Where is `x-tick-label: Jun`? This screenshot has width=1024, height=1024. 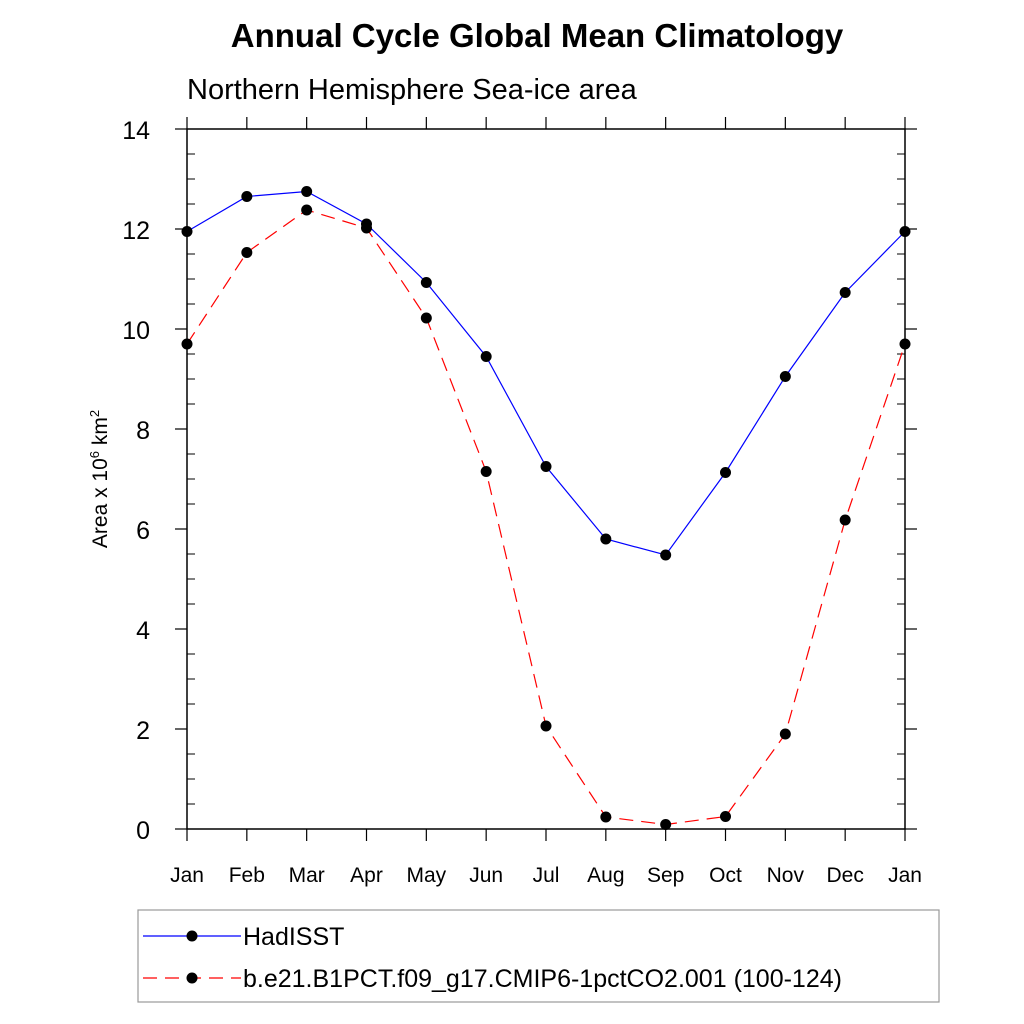
x-tick-label: Jun is located at coordinates (486, 875).